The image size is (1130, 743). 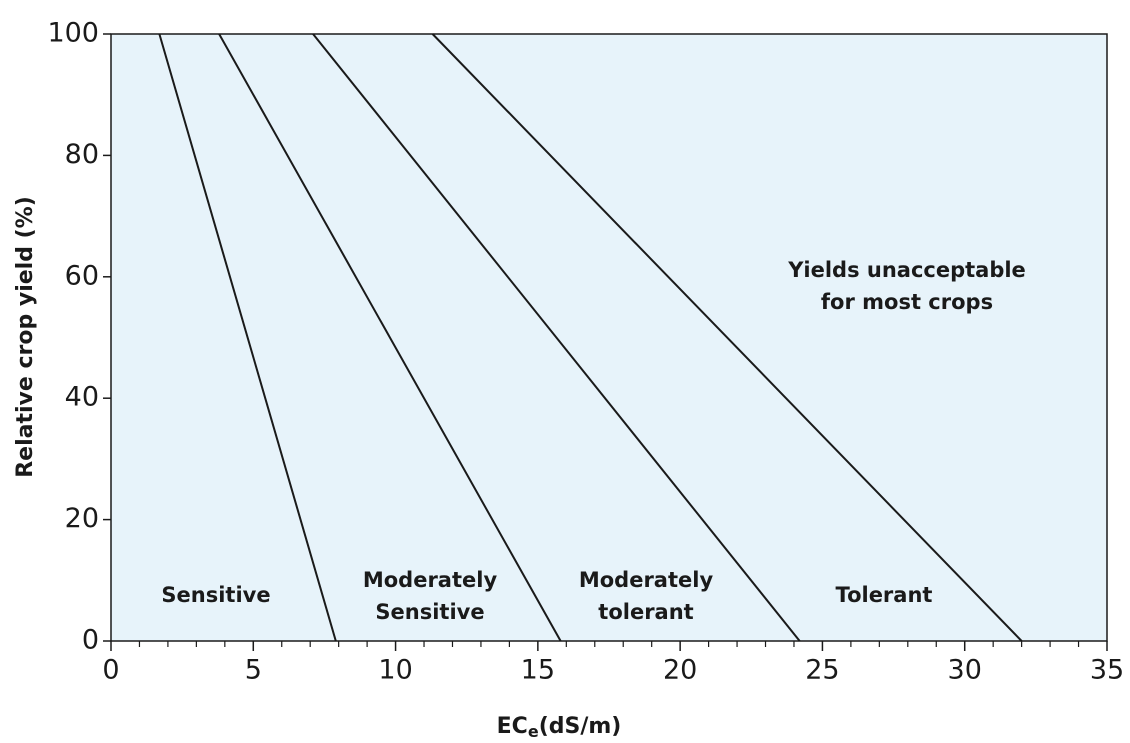 I want to click on y-tick-label: 100, so click(x=73, y=33).